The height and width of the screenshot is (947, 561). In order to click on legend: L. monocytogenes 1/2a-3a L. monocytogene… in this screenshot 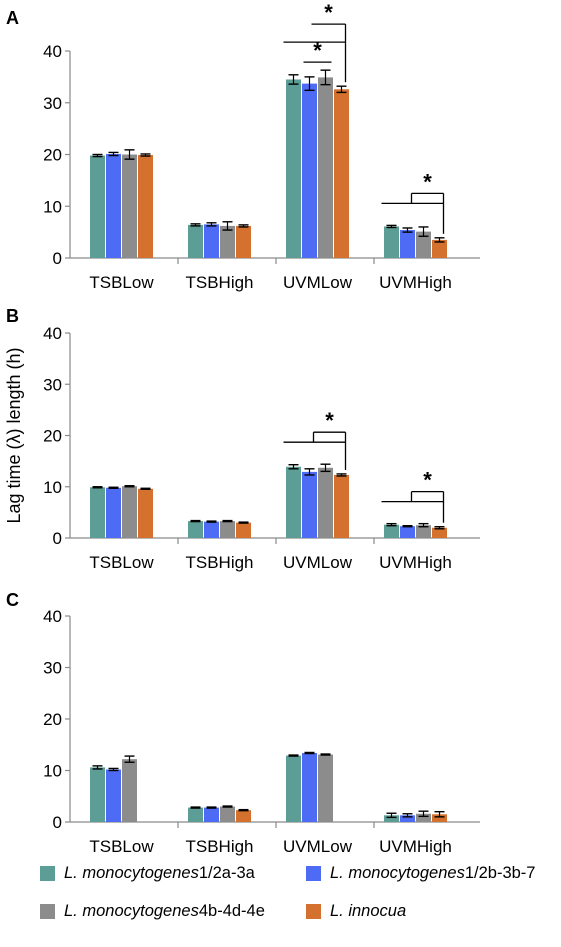, I will do `click(280, 899)`.